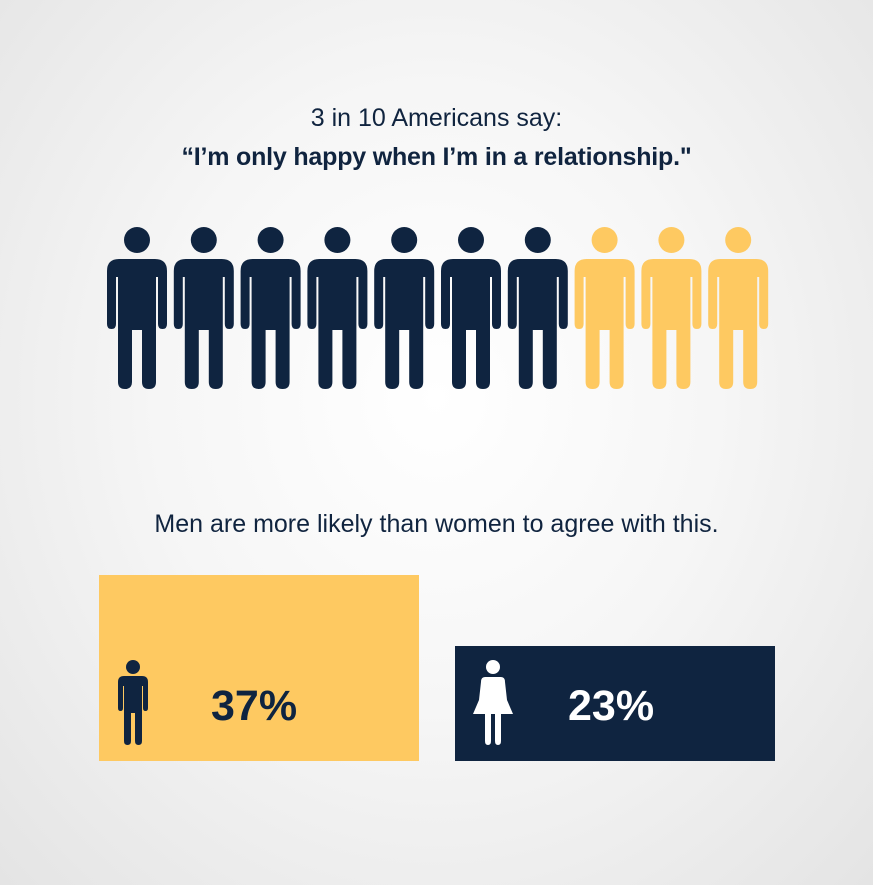 This screenshot has height=885, width=873. I want to click on bar-value-women: 23%, so click(611, 706).